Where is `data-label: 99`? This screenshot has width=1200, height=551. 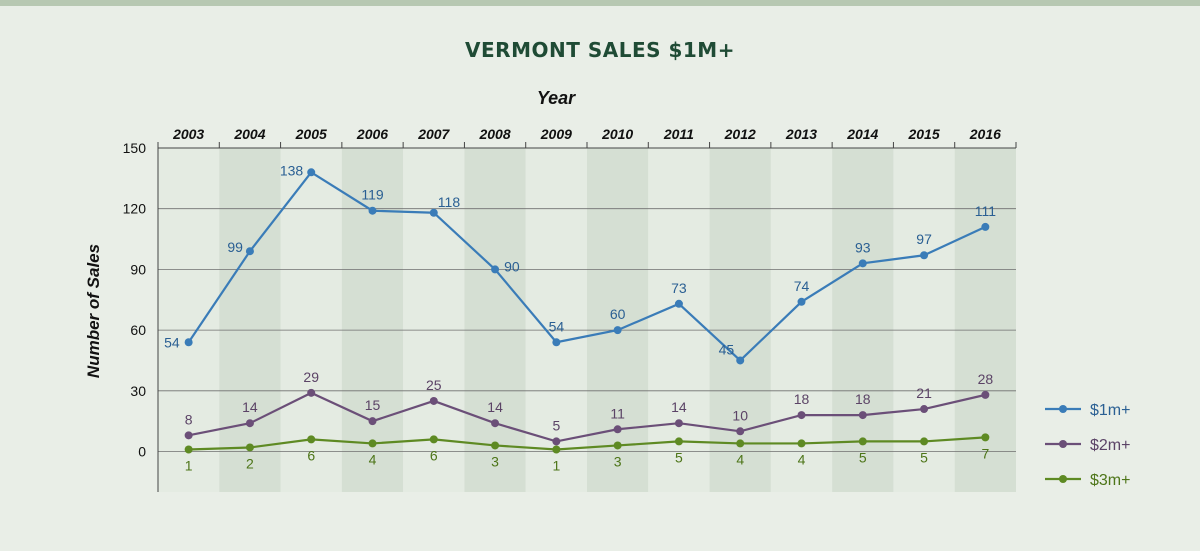
data-label: 99 is located at coordinates (235, 247).